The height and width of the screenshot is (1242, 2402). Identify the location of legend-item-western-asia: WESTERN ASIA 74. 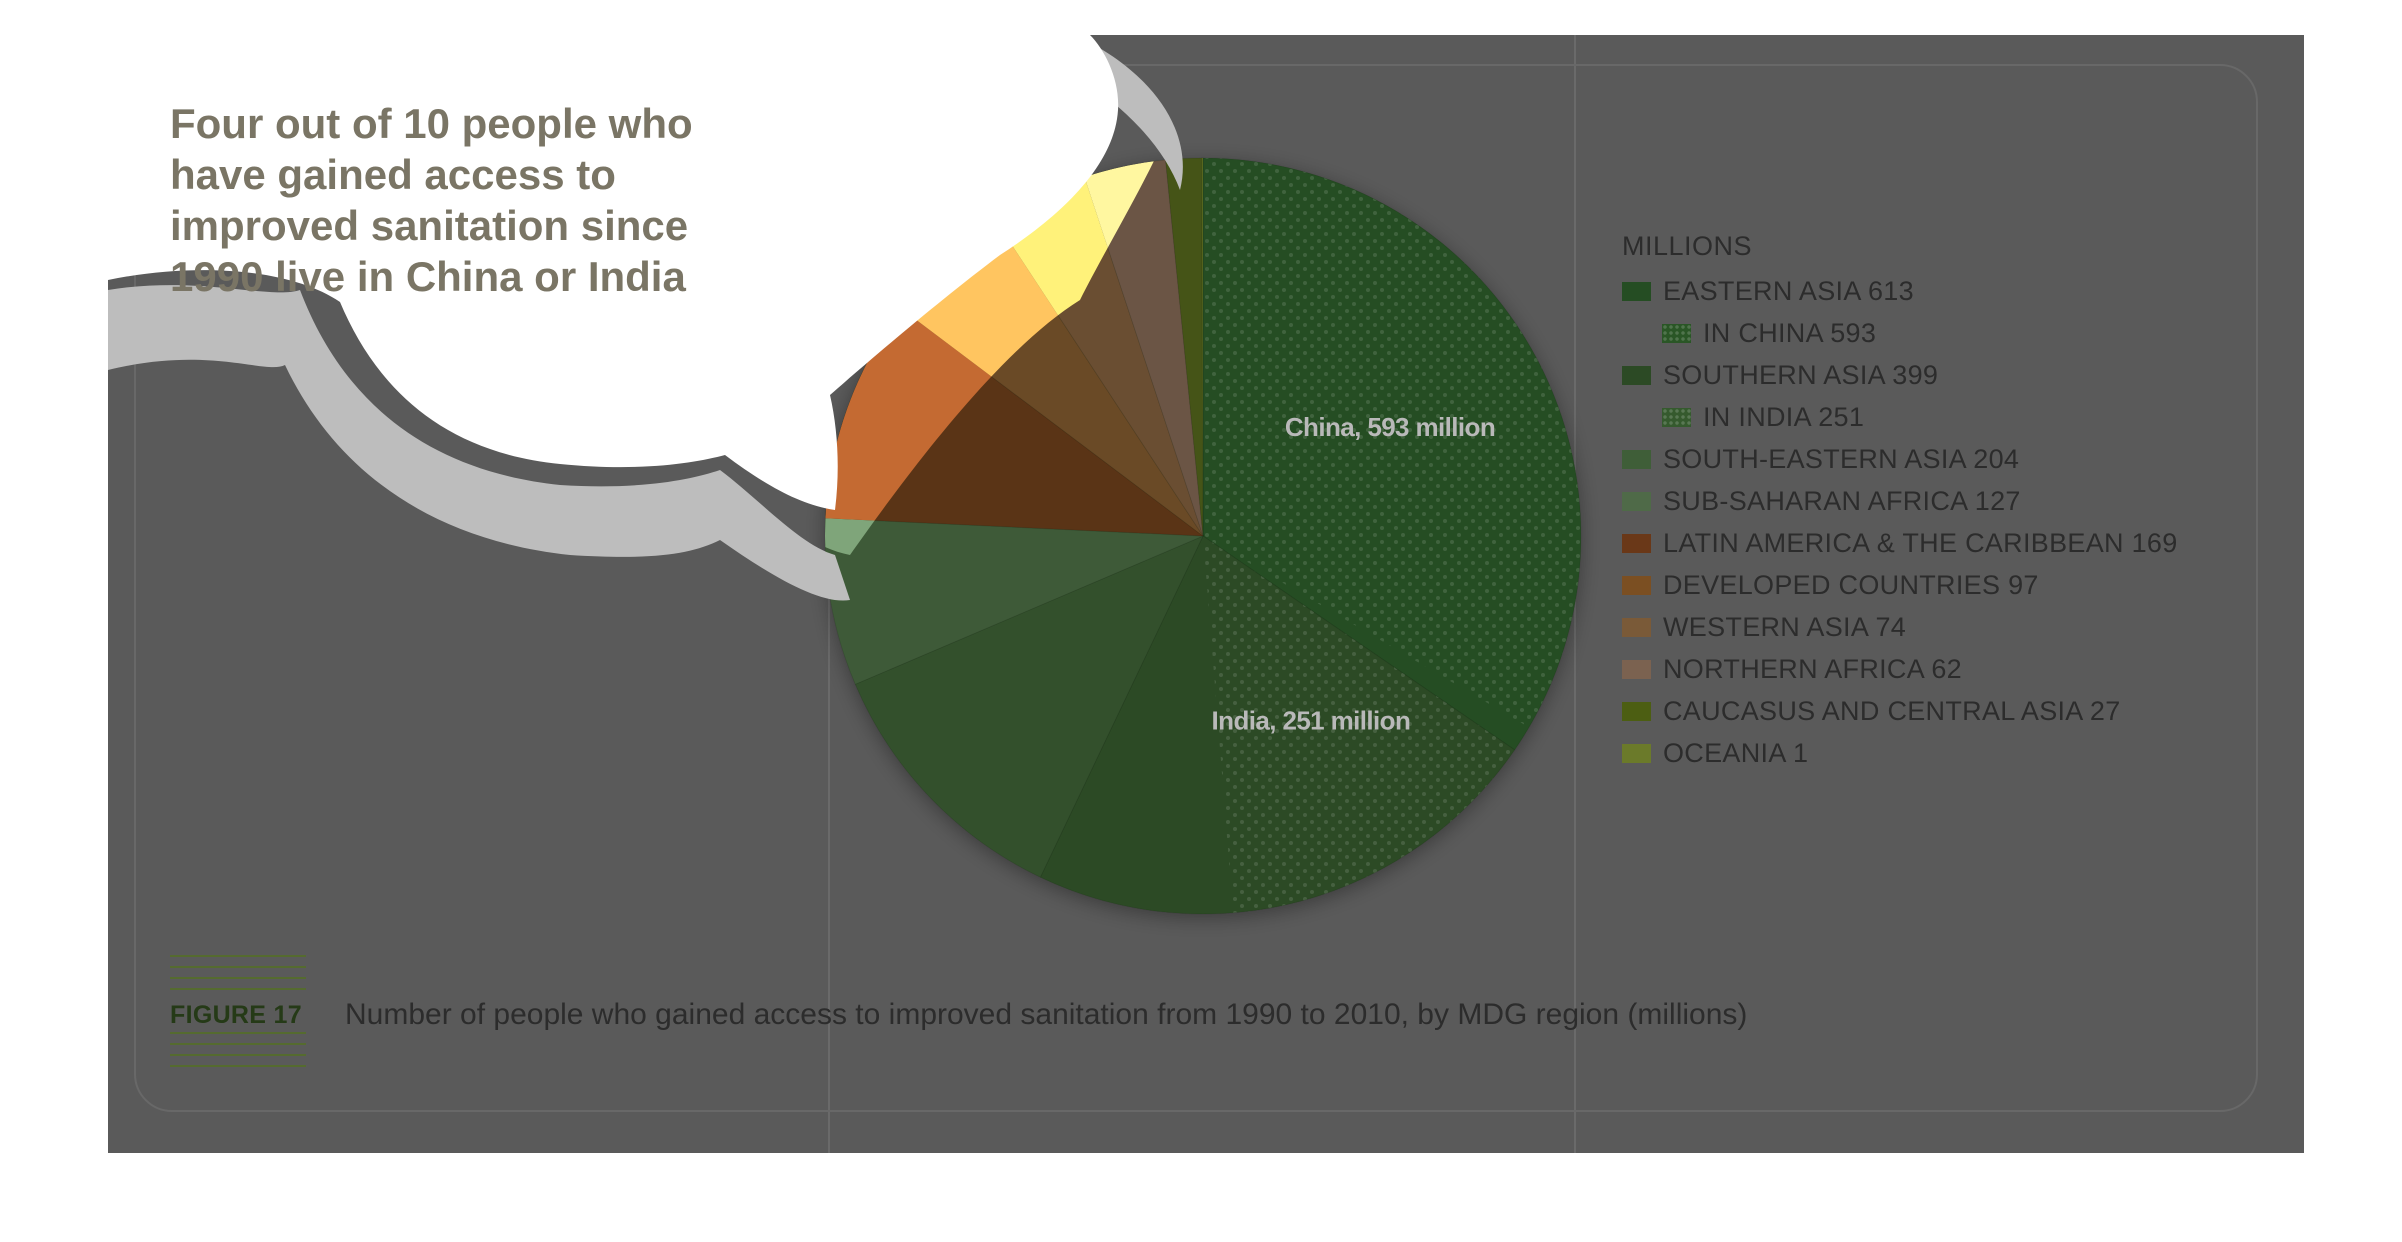
(1900, 627).